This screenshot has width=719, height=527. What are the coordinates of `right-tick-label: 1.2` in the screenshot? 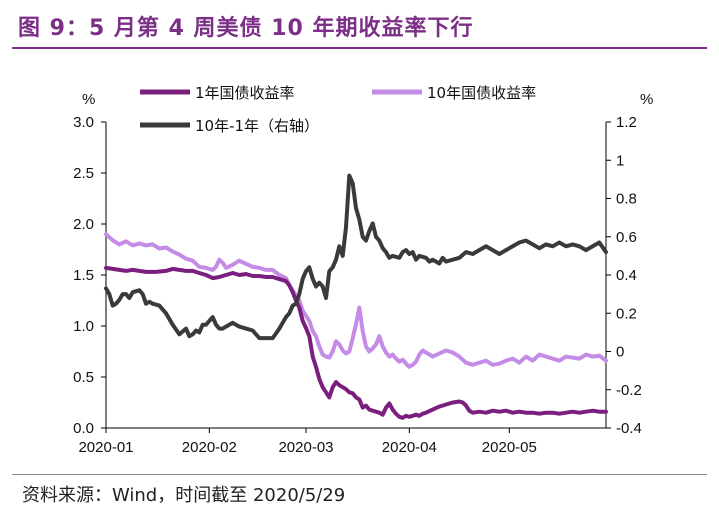 It's located at (626, 122).